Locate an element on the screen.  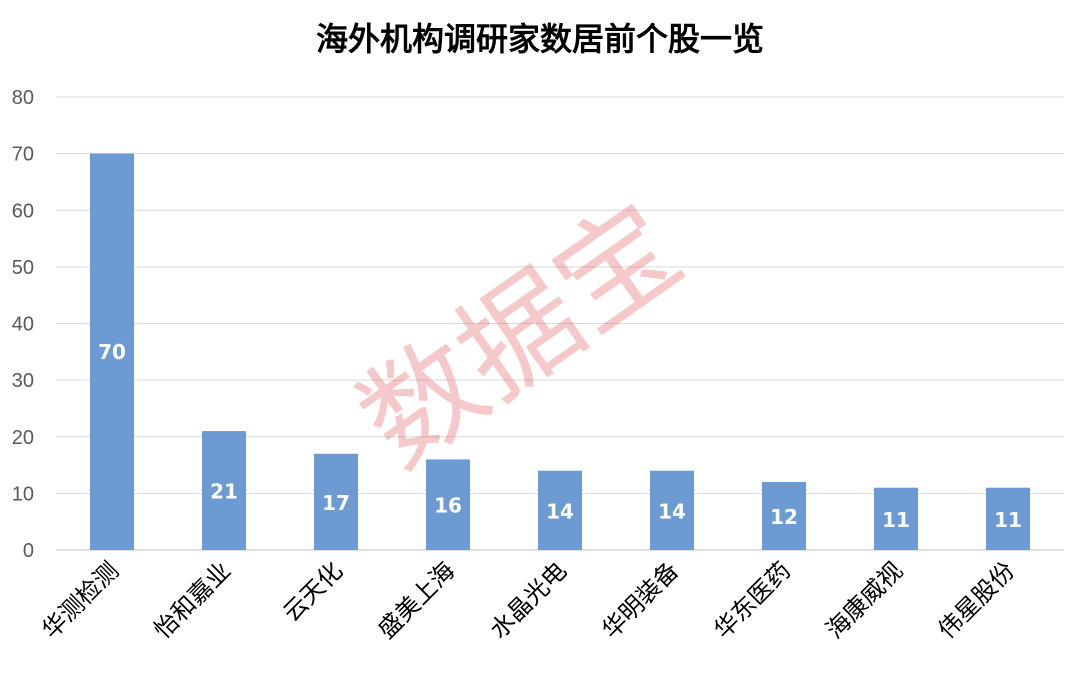
x-axis-categories: 华测检测 怡和嘉业 云天化 盛美上海 水晶光电 华明装备 华东医药 海康威视 伟星股份 is located at coordinates (529, 600).